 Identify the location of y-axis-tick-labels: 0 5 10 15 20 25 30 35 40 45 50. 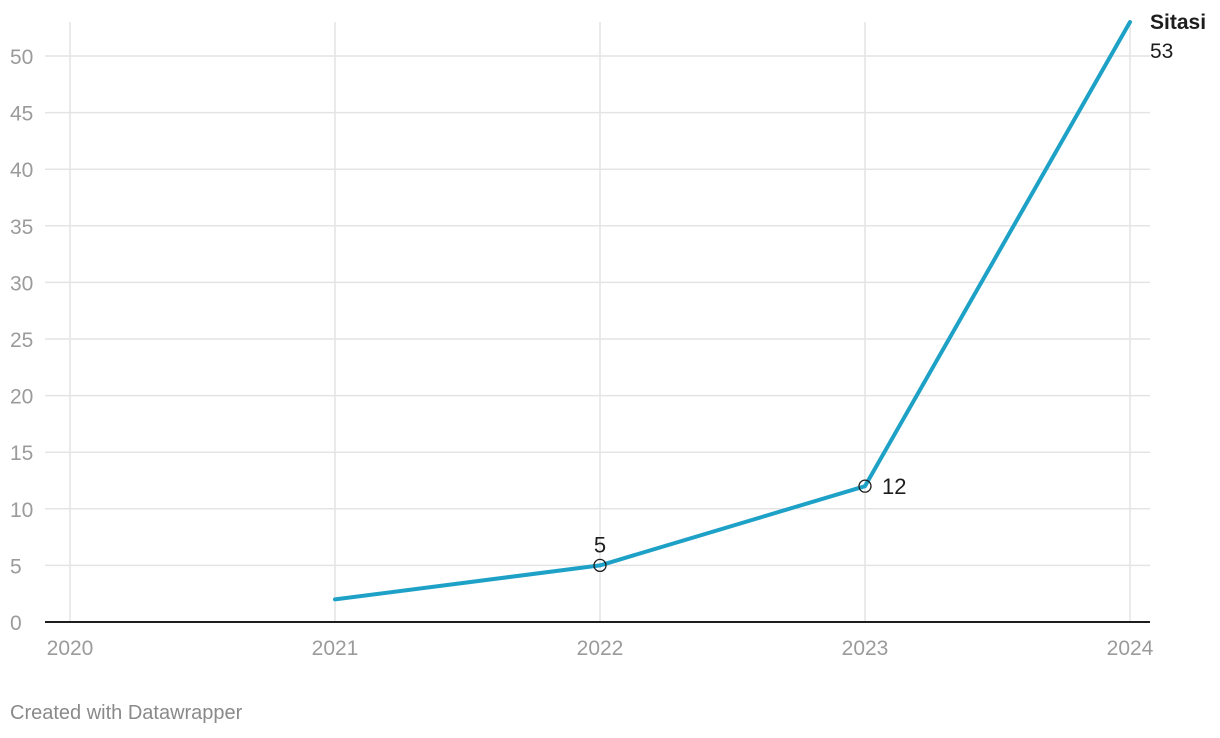
(21, 340).